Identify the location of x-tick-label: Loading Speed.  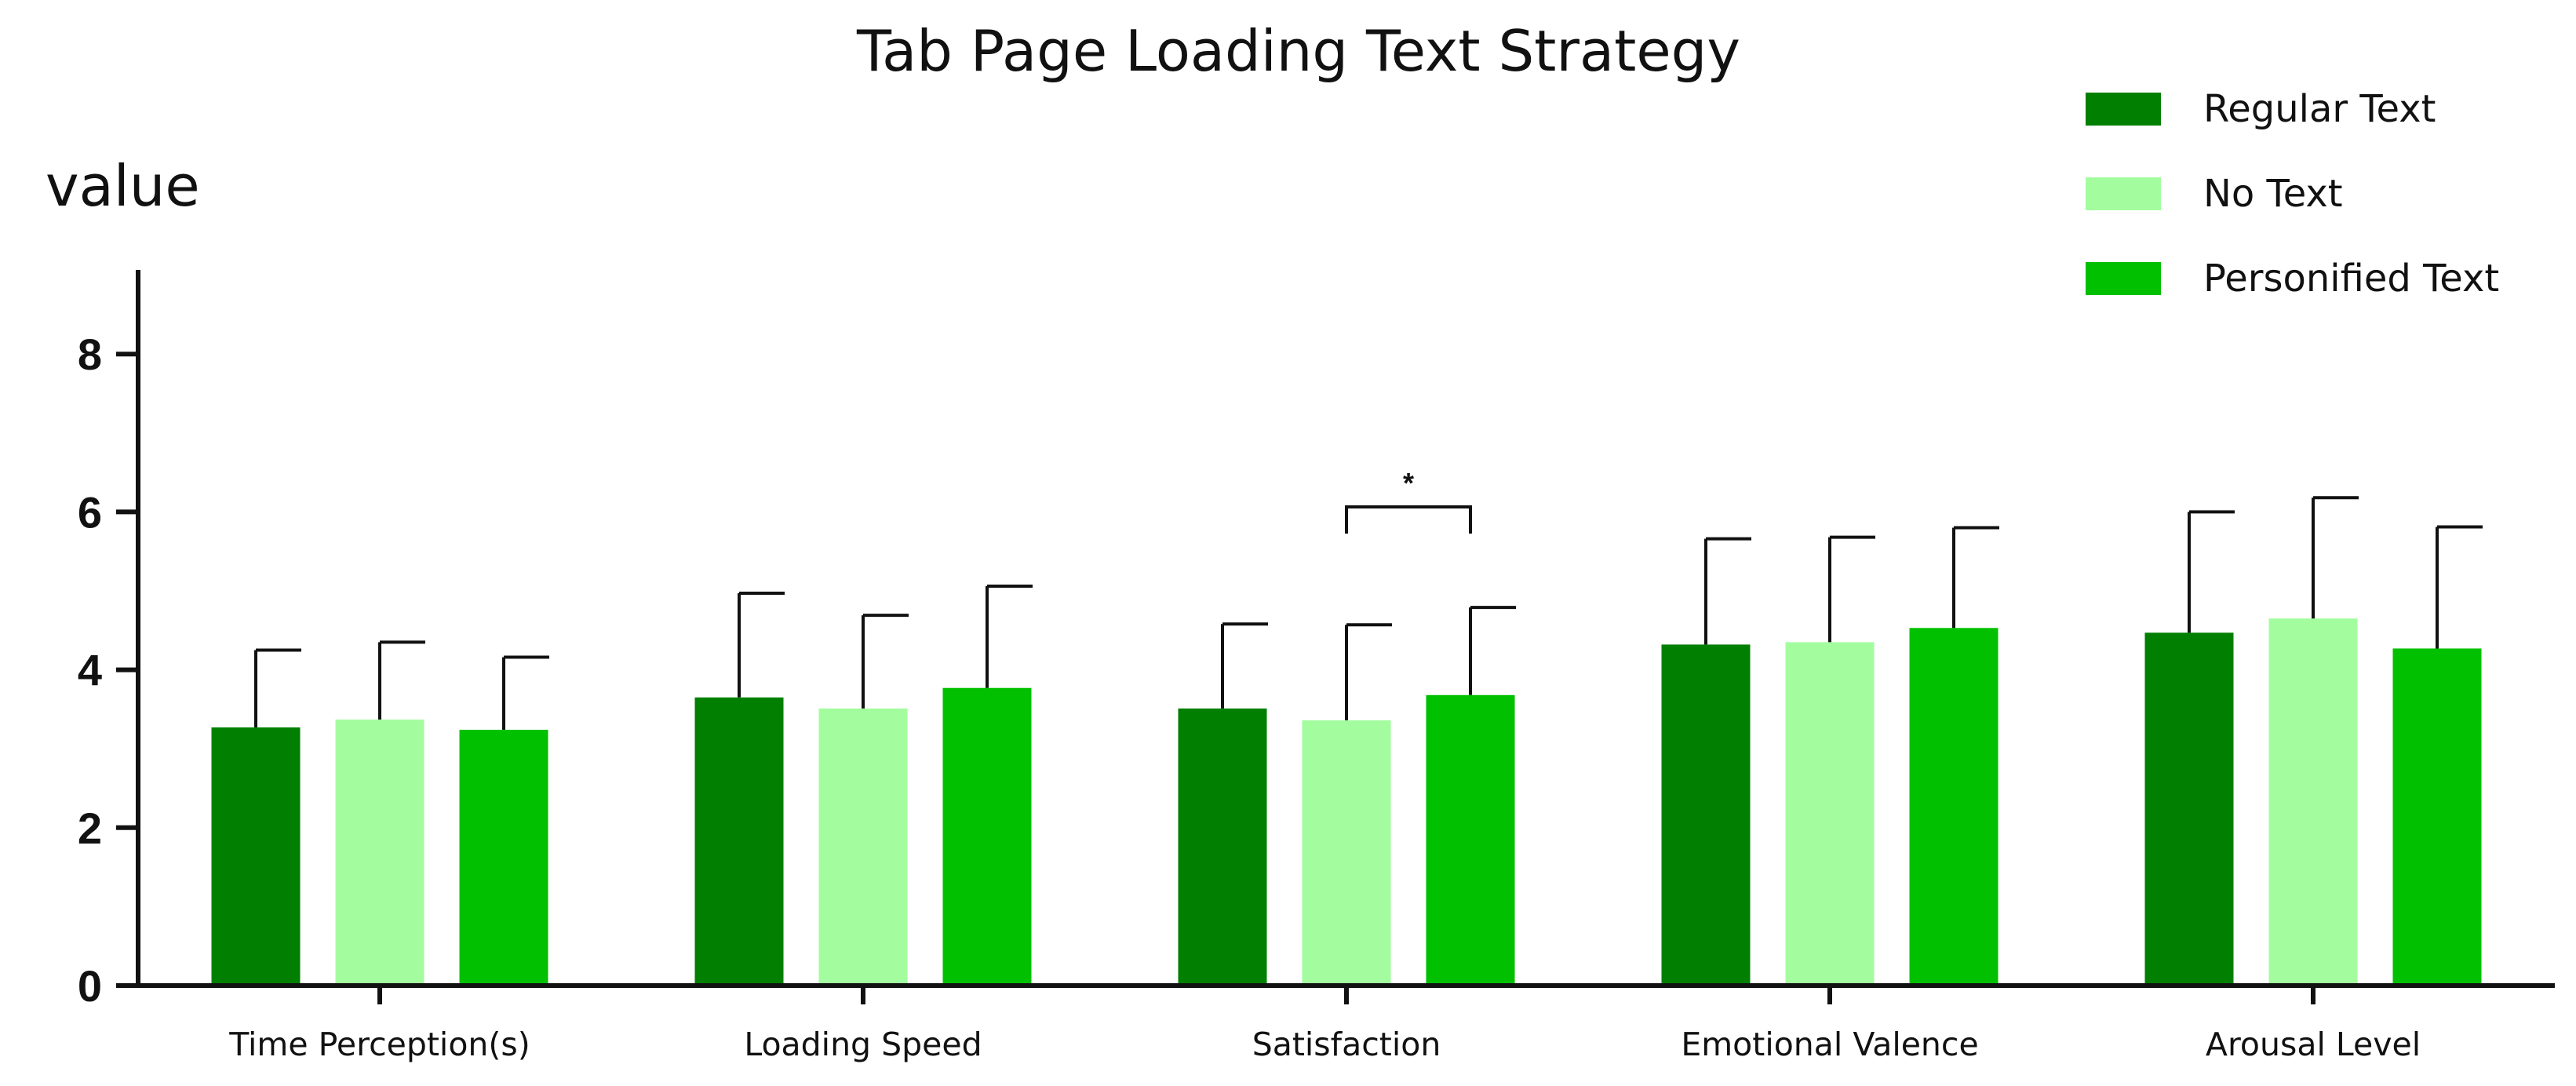
(863, 1044).